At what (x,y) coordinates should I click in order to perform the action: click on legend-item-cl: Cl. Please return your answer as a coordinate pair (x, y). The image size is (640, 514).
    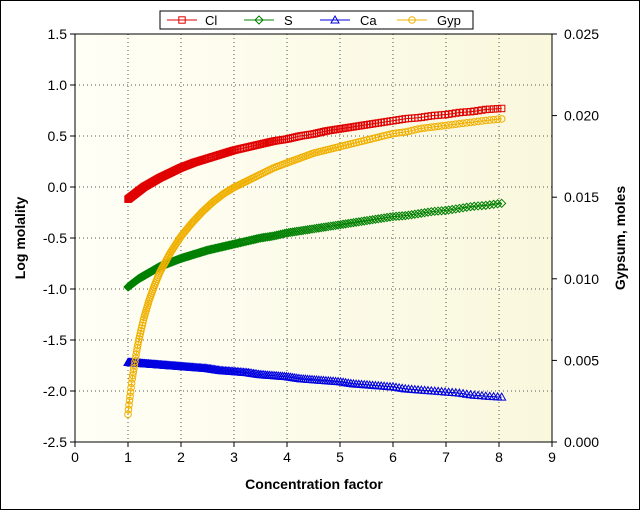
    Looking at the image, I should click on (192, 20).